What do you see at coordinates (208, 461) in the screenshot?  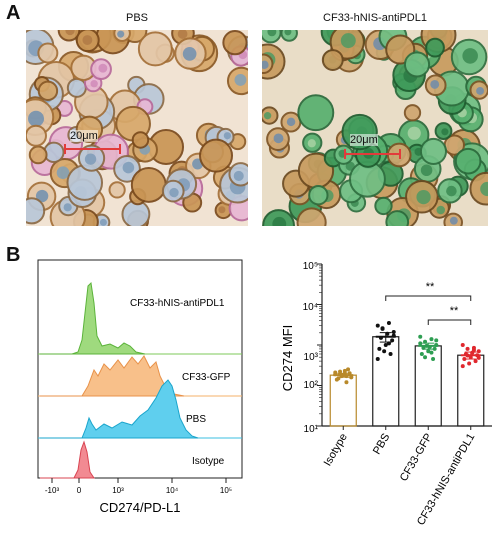 I see `track-label-isotype: Isotype` at bounding box center [208, 461].